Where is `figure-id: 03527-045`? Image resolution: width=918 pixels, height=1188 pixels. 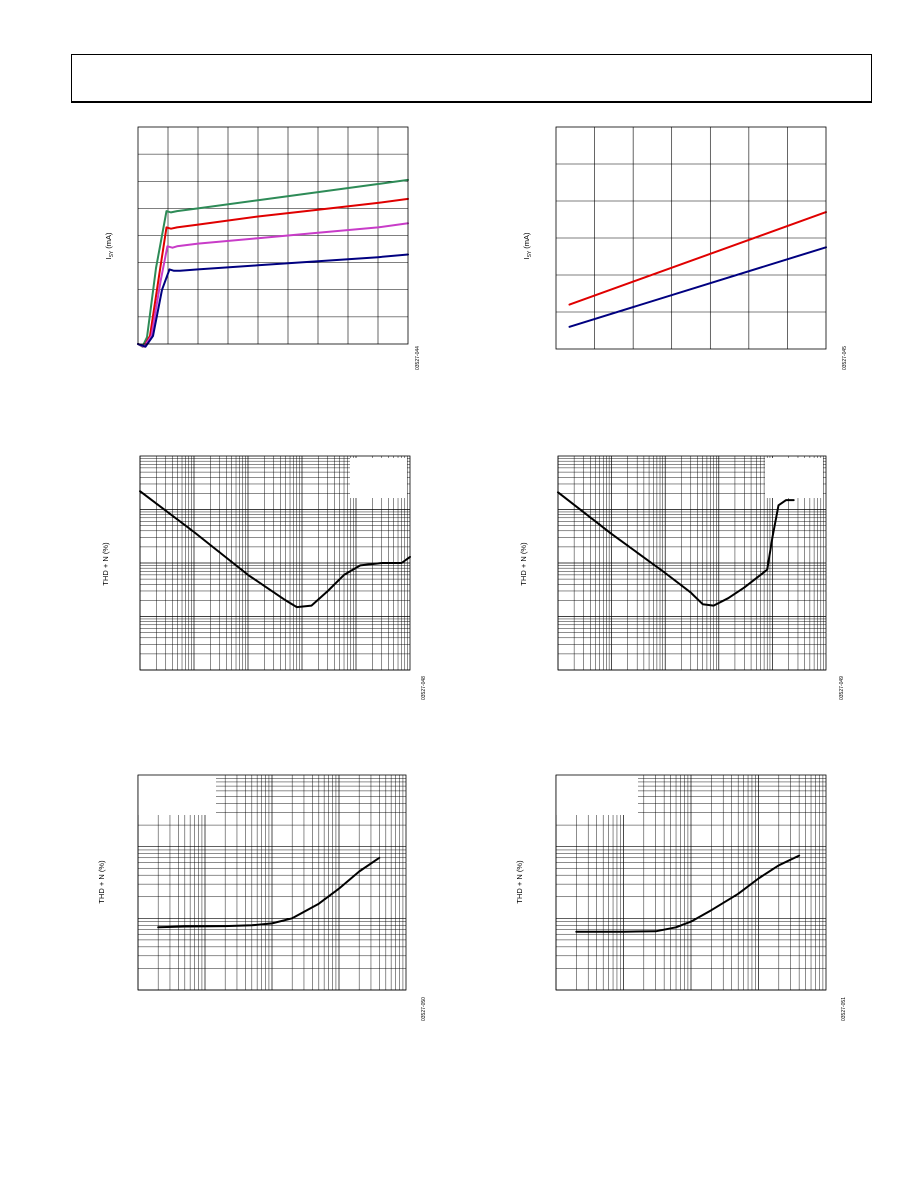
figure-id: 03527-045 is located at coordinates (845, 358).